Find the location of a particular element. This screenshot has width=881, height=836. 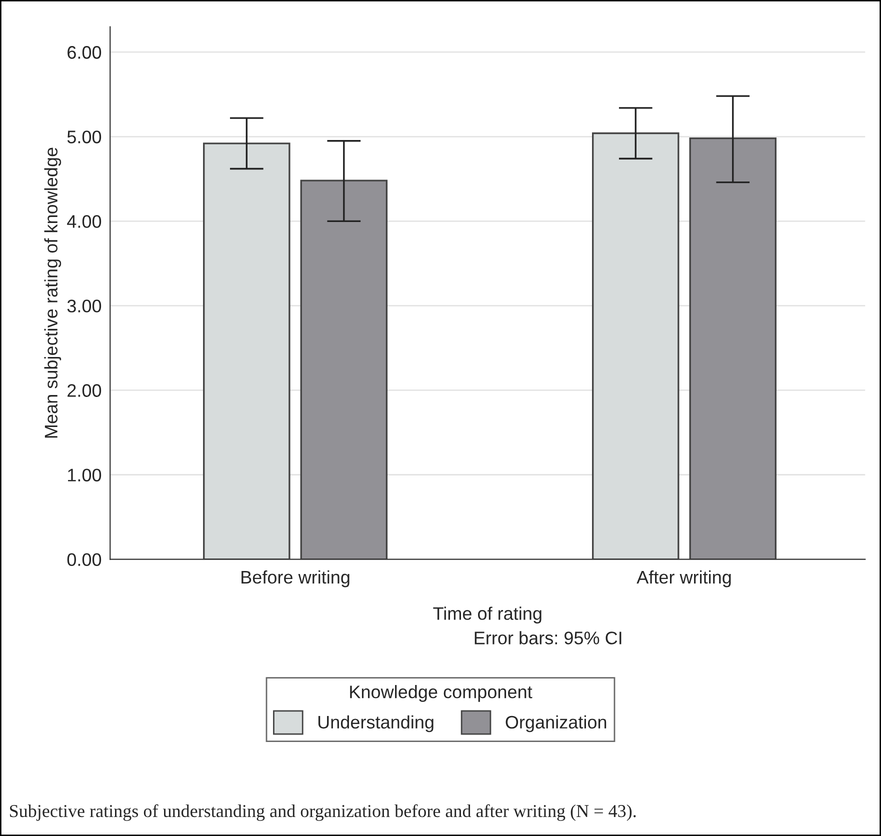

y-tick-label: 6.00 is located at coordinates (85, 52).